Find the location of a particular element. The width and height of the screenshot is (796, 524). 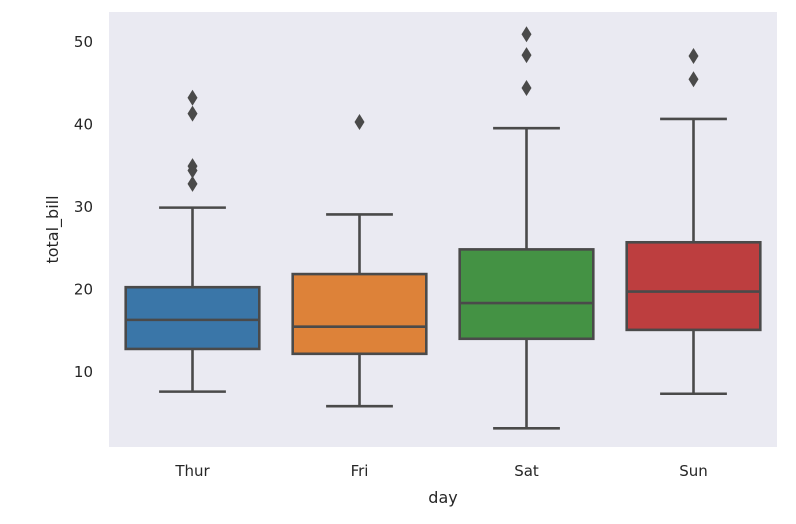

box-thur is located at coordinates (192, 241).